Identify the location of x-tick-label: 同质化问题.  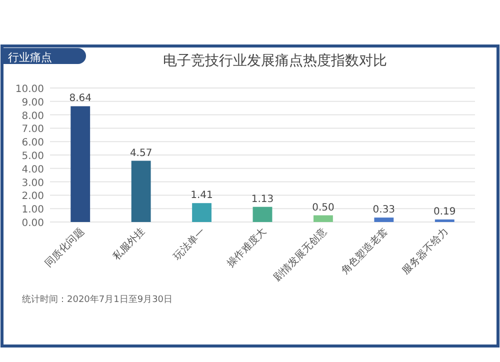
(64, 248).